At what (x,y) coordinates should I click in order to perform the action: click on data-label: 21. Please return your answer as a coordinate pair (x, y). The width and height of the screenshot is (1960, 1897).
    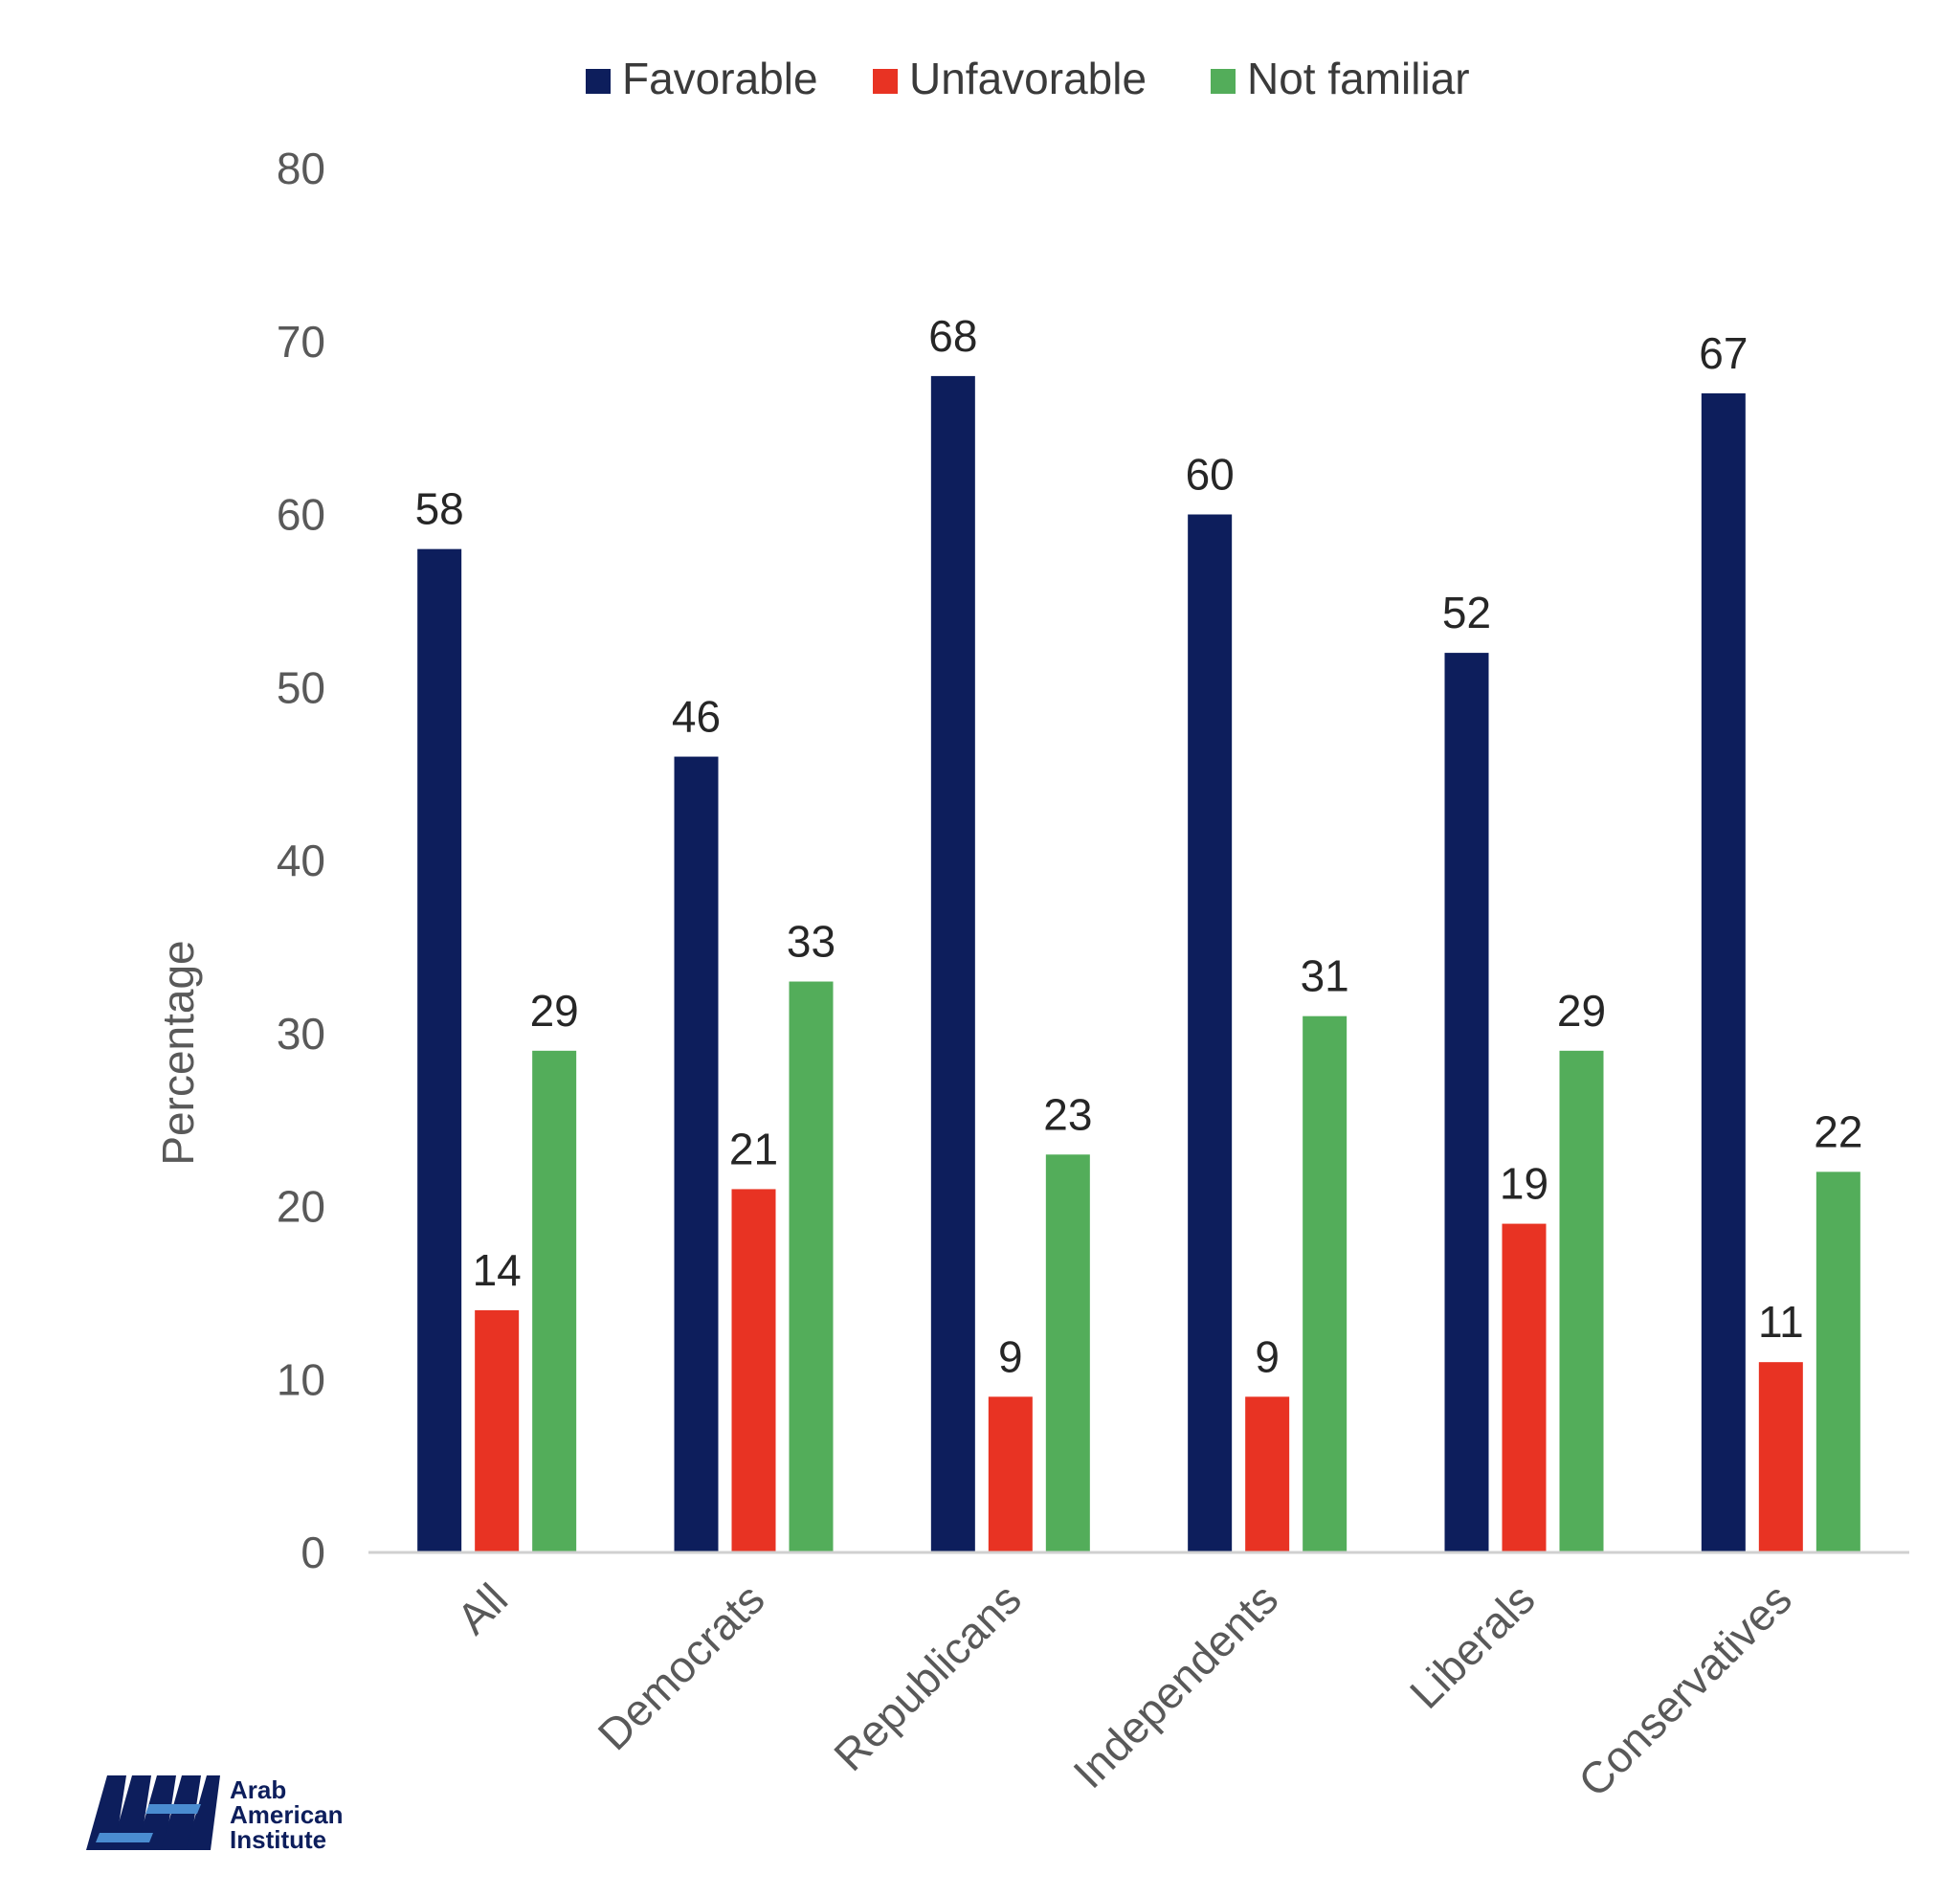
    Looking at the image, I should click on (754, 1148).